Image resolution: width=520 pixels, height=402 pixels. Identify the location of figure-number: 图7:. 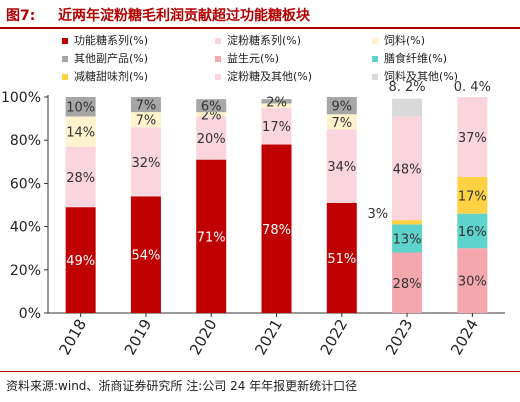
(21, 16).